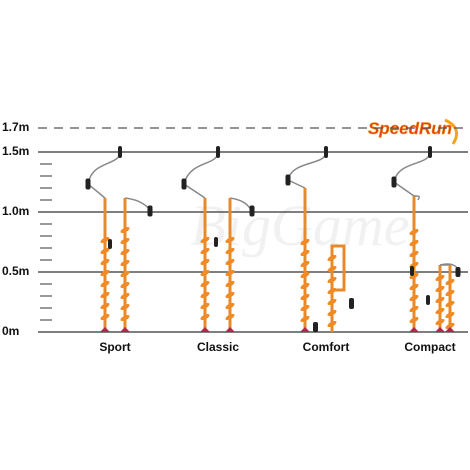 This screenshot has width=470, height=470. Describe the element at coordinates (326, 347) in the screenshot. I see `model-label: Comfort` at that location.